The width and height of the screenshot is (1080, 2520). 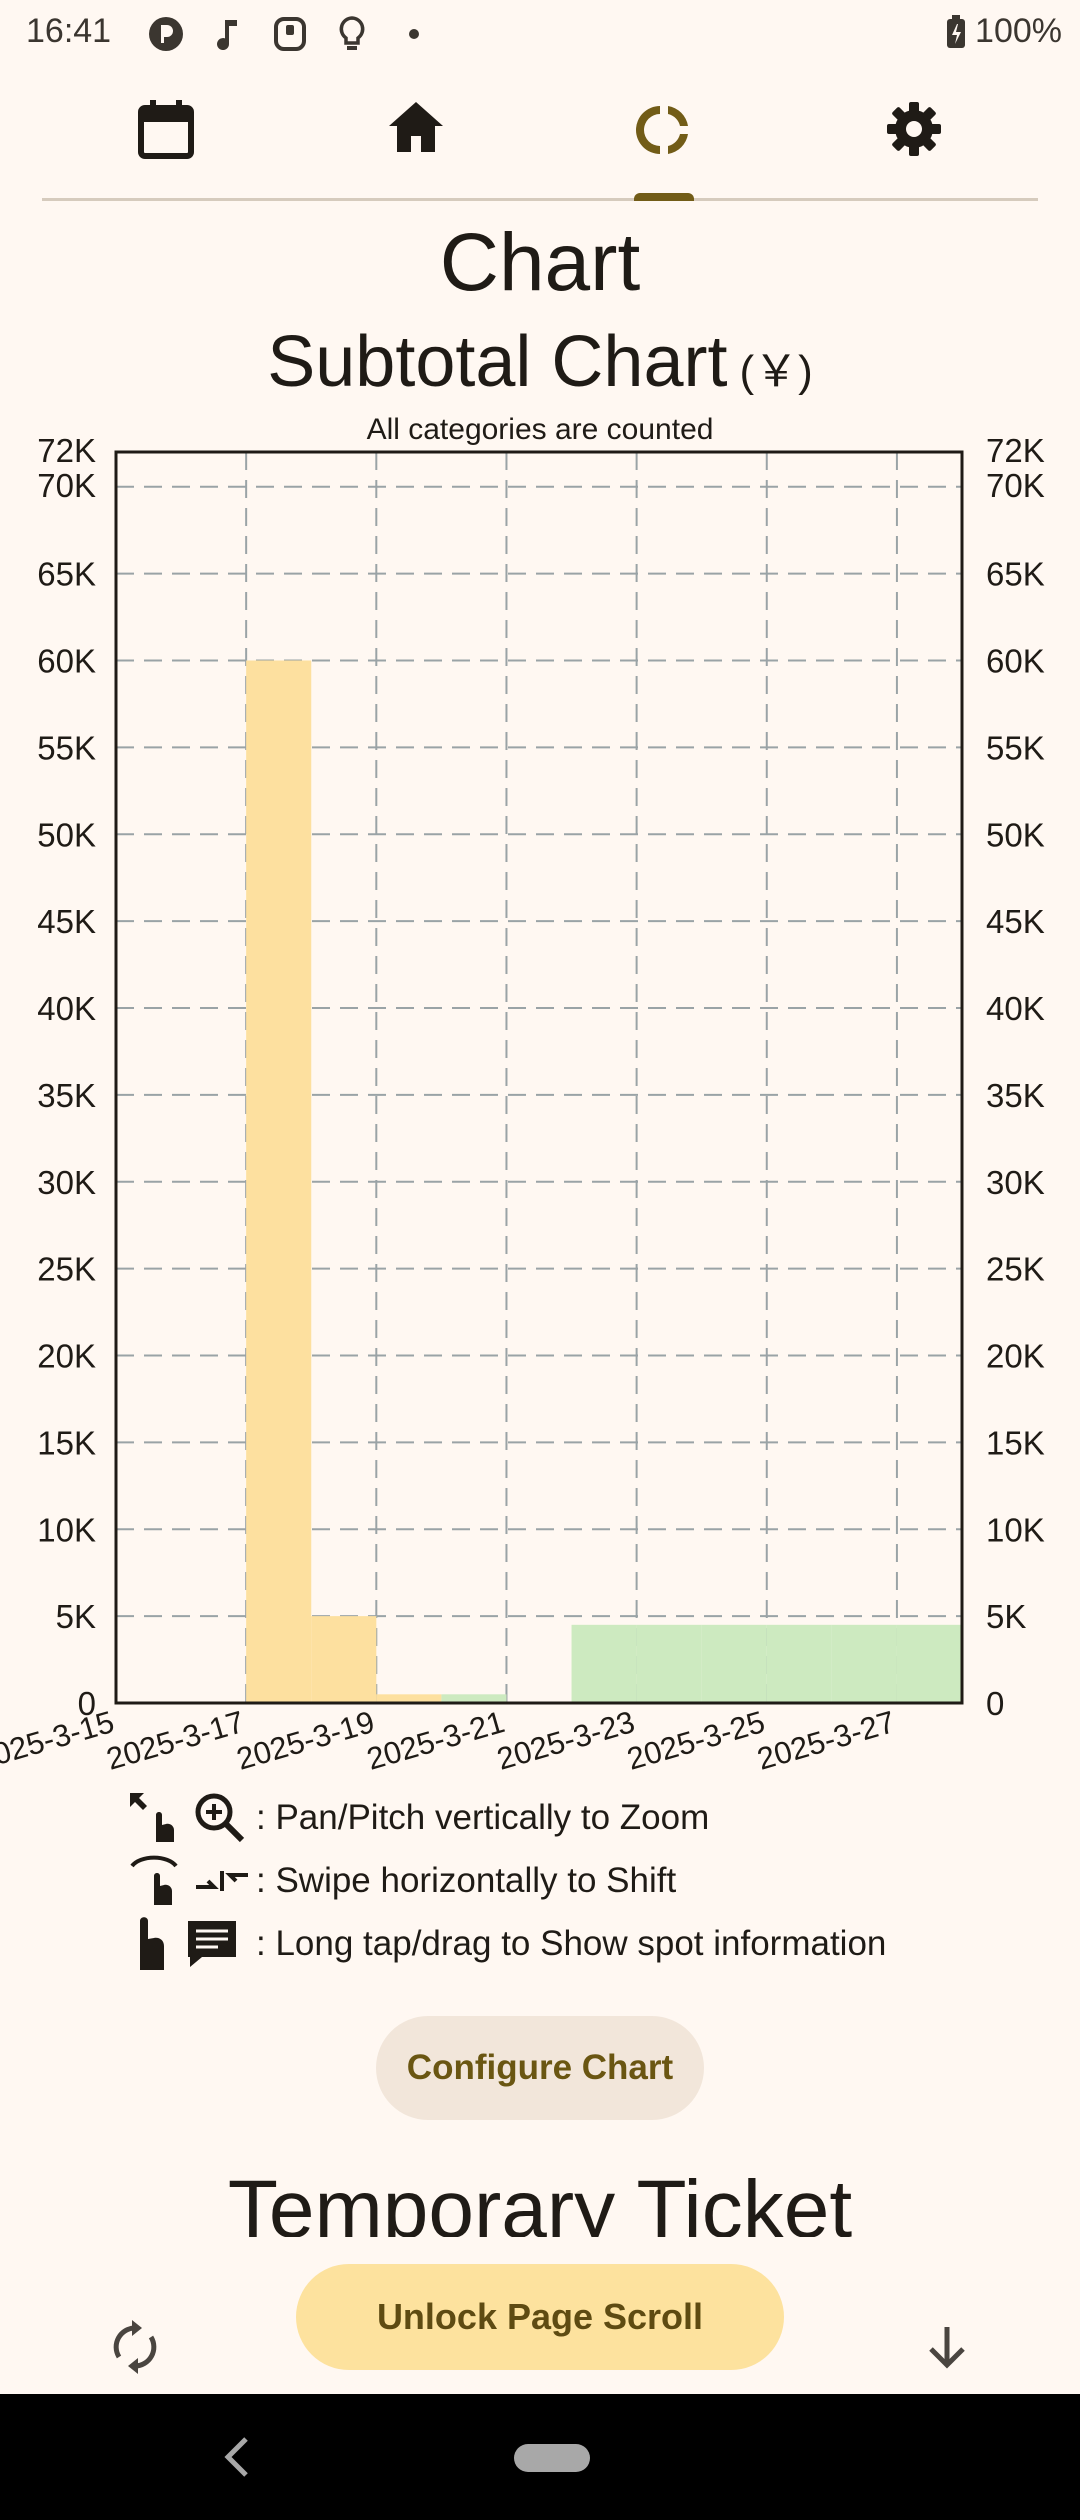 I want to click on refresh-button, so click(x=135, y=2347).